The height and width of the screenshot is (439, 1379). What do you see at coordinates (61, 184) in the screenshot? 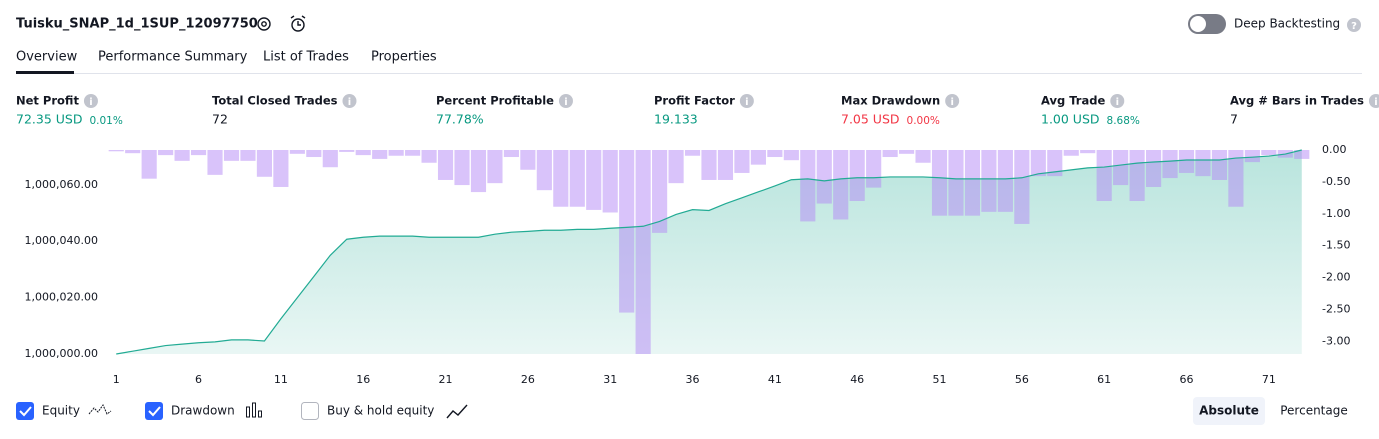
I see `y-tick-label: 1,000,060.00` at bounding box center [61, 184].